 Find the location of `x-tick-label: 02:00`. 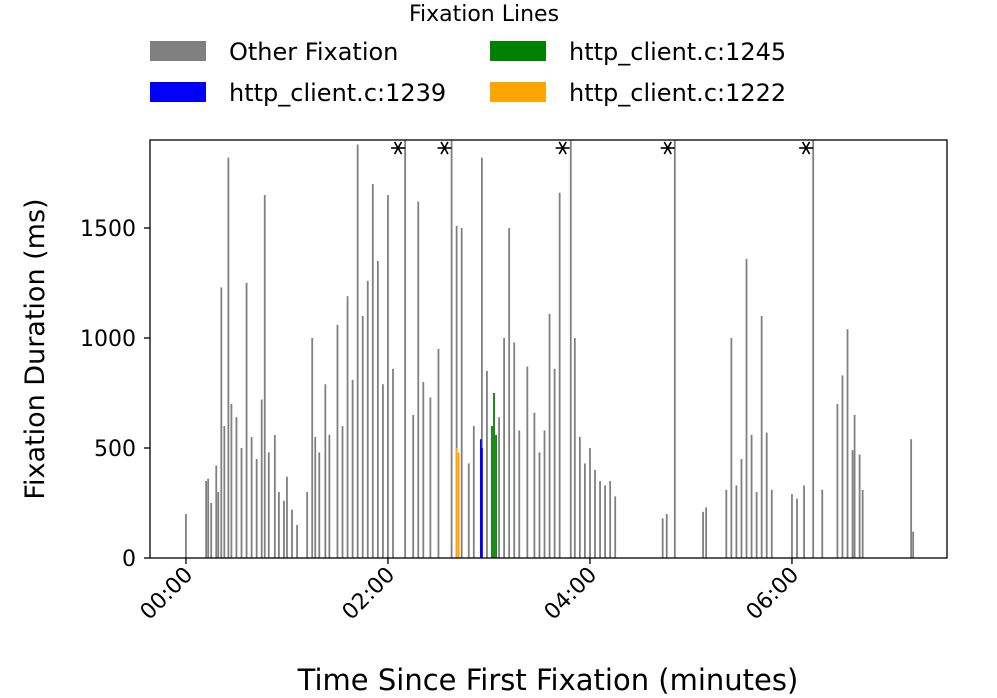

x-tick-label: 02:00 is located at coordinates (369, 594).